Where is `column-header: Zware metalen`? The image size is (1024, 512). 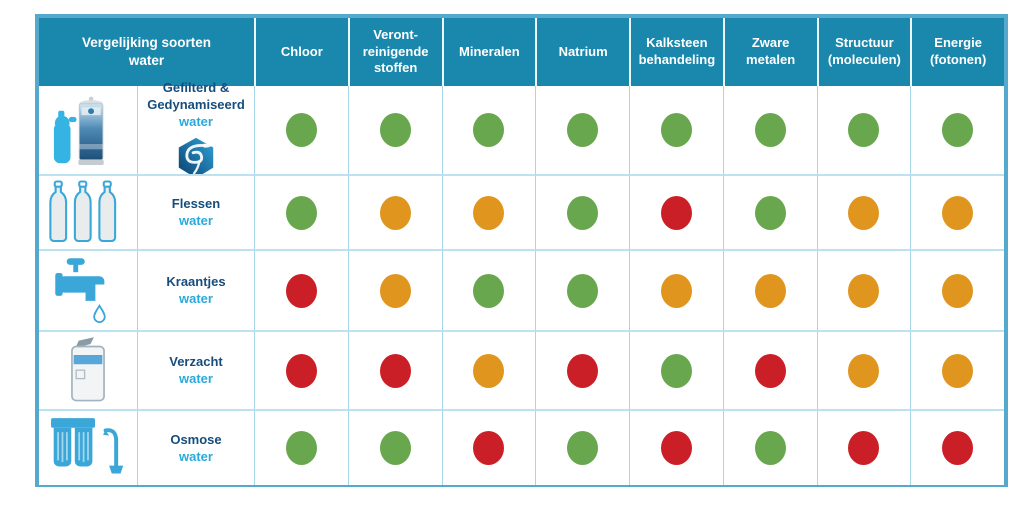 column-header: Zware metalen is located at coordinates (769, 52).